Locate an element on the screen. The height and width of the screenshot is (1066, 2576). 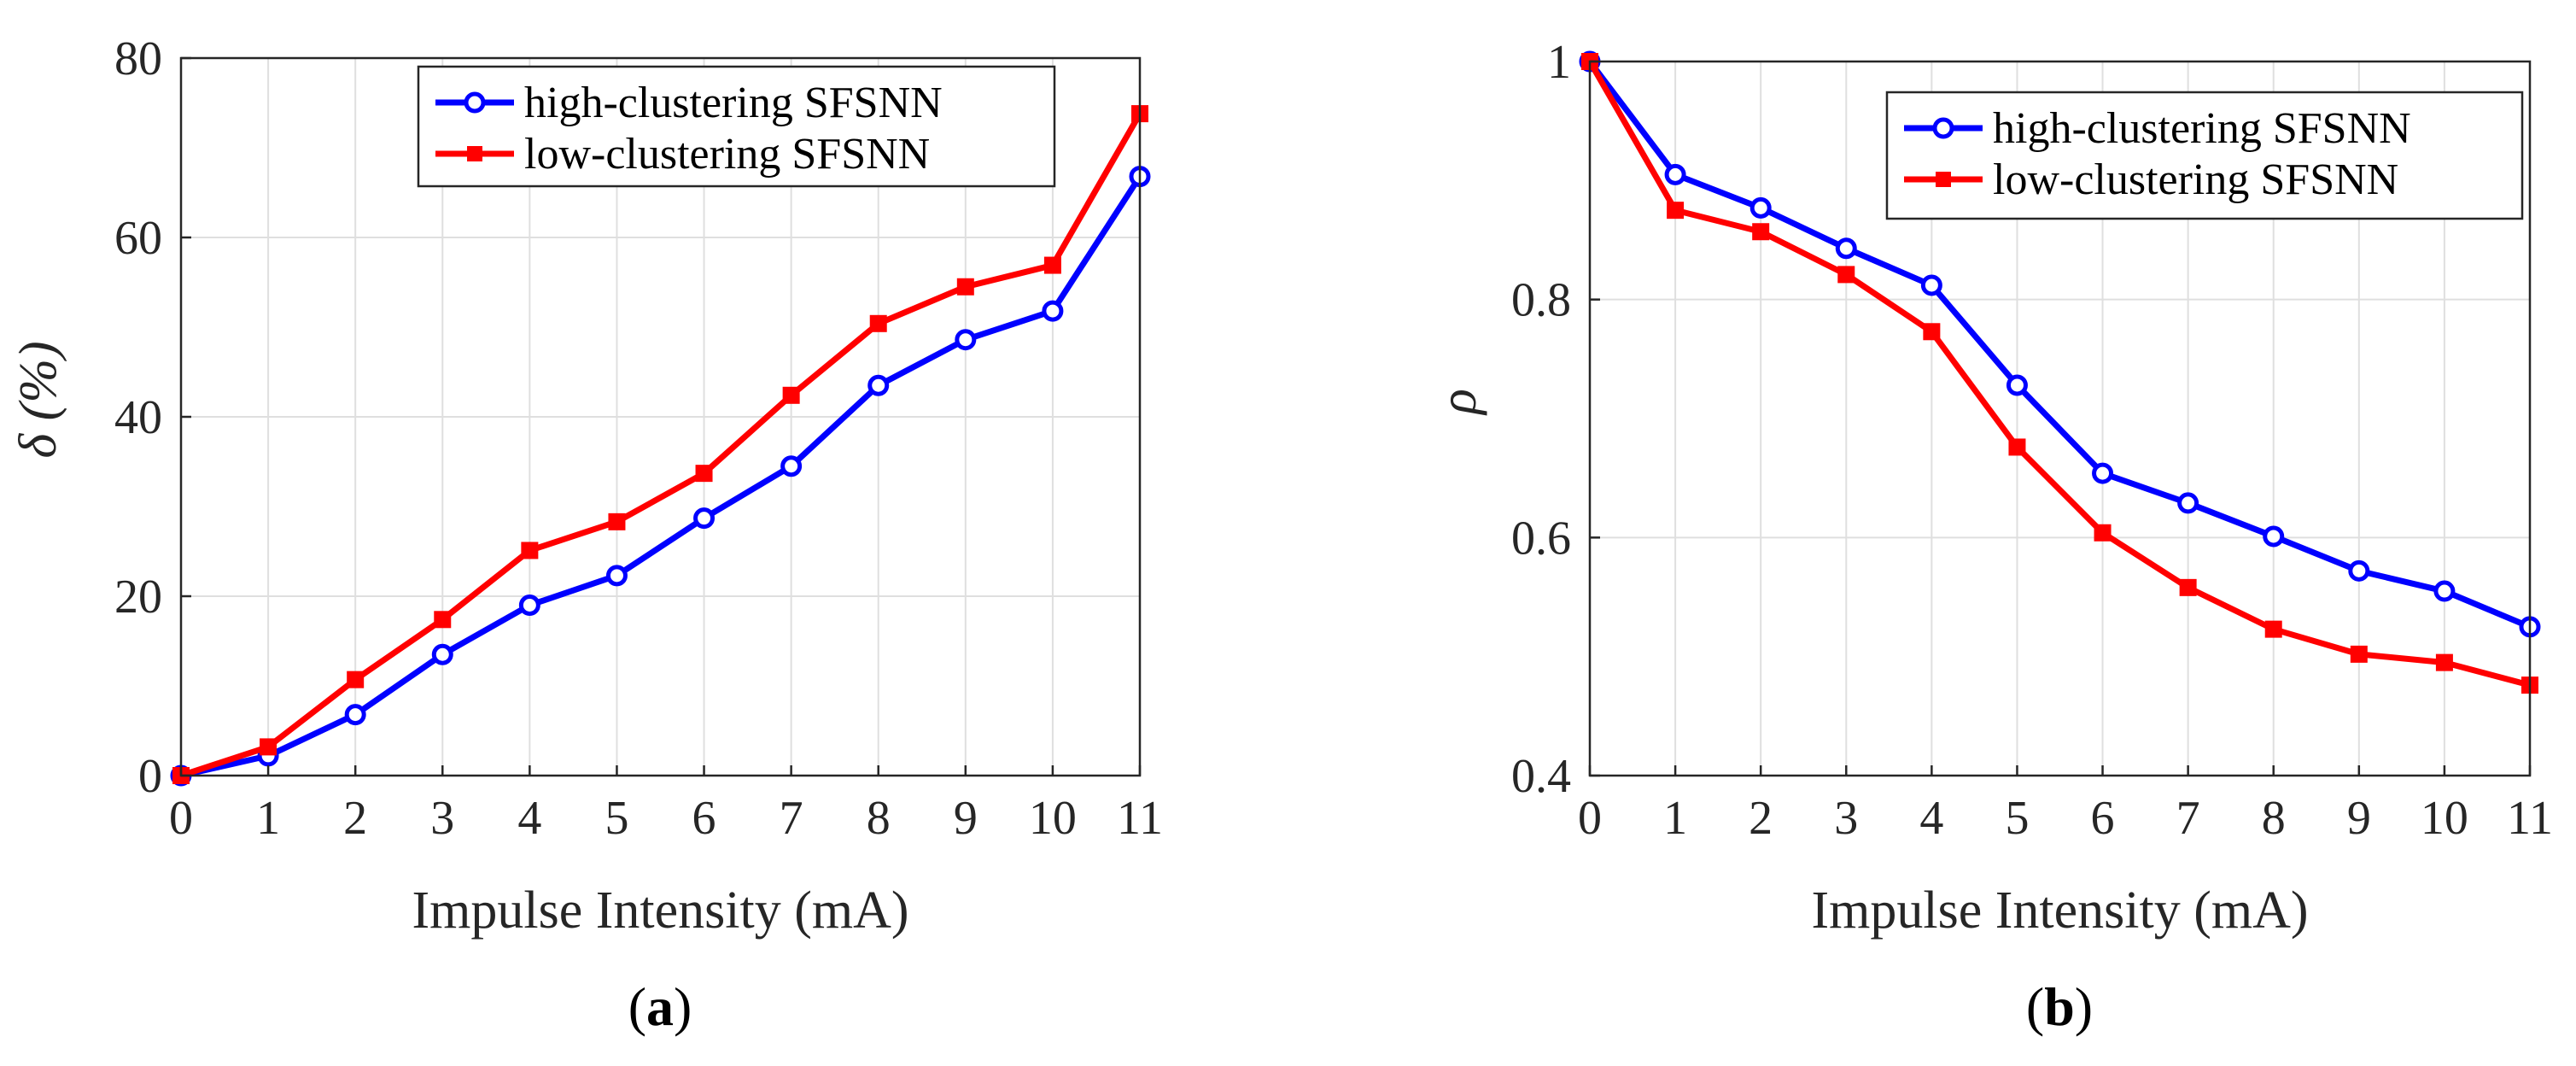
legend-box-b is located at coordinates (2204, 155).